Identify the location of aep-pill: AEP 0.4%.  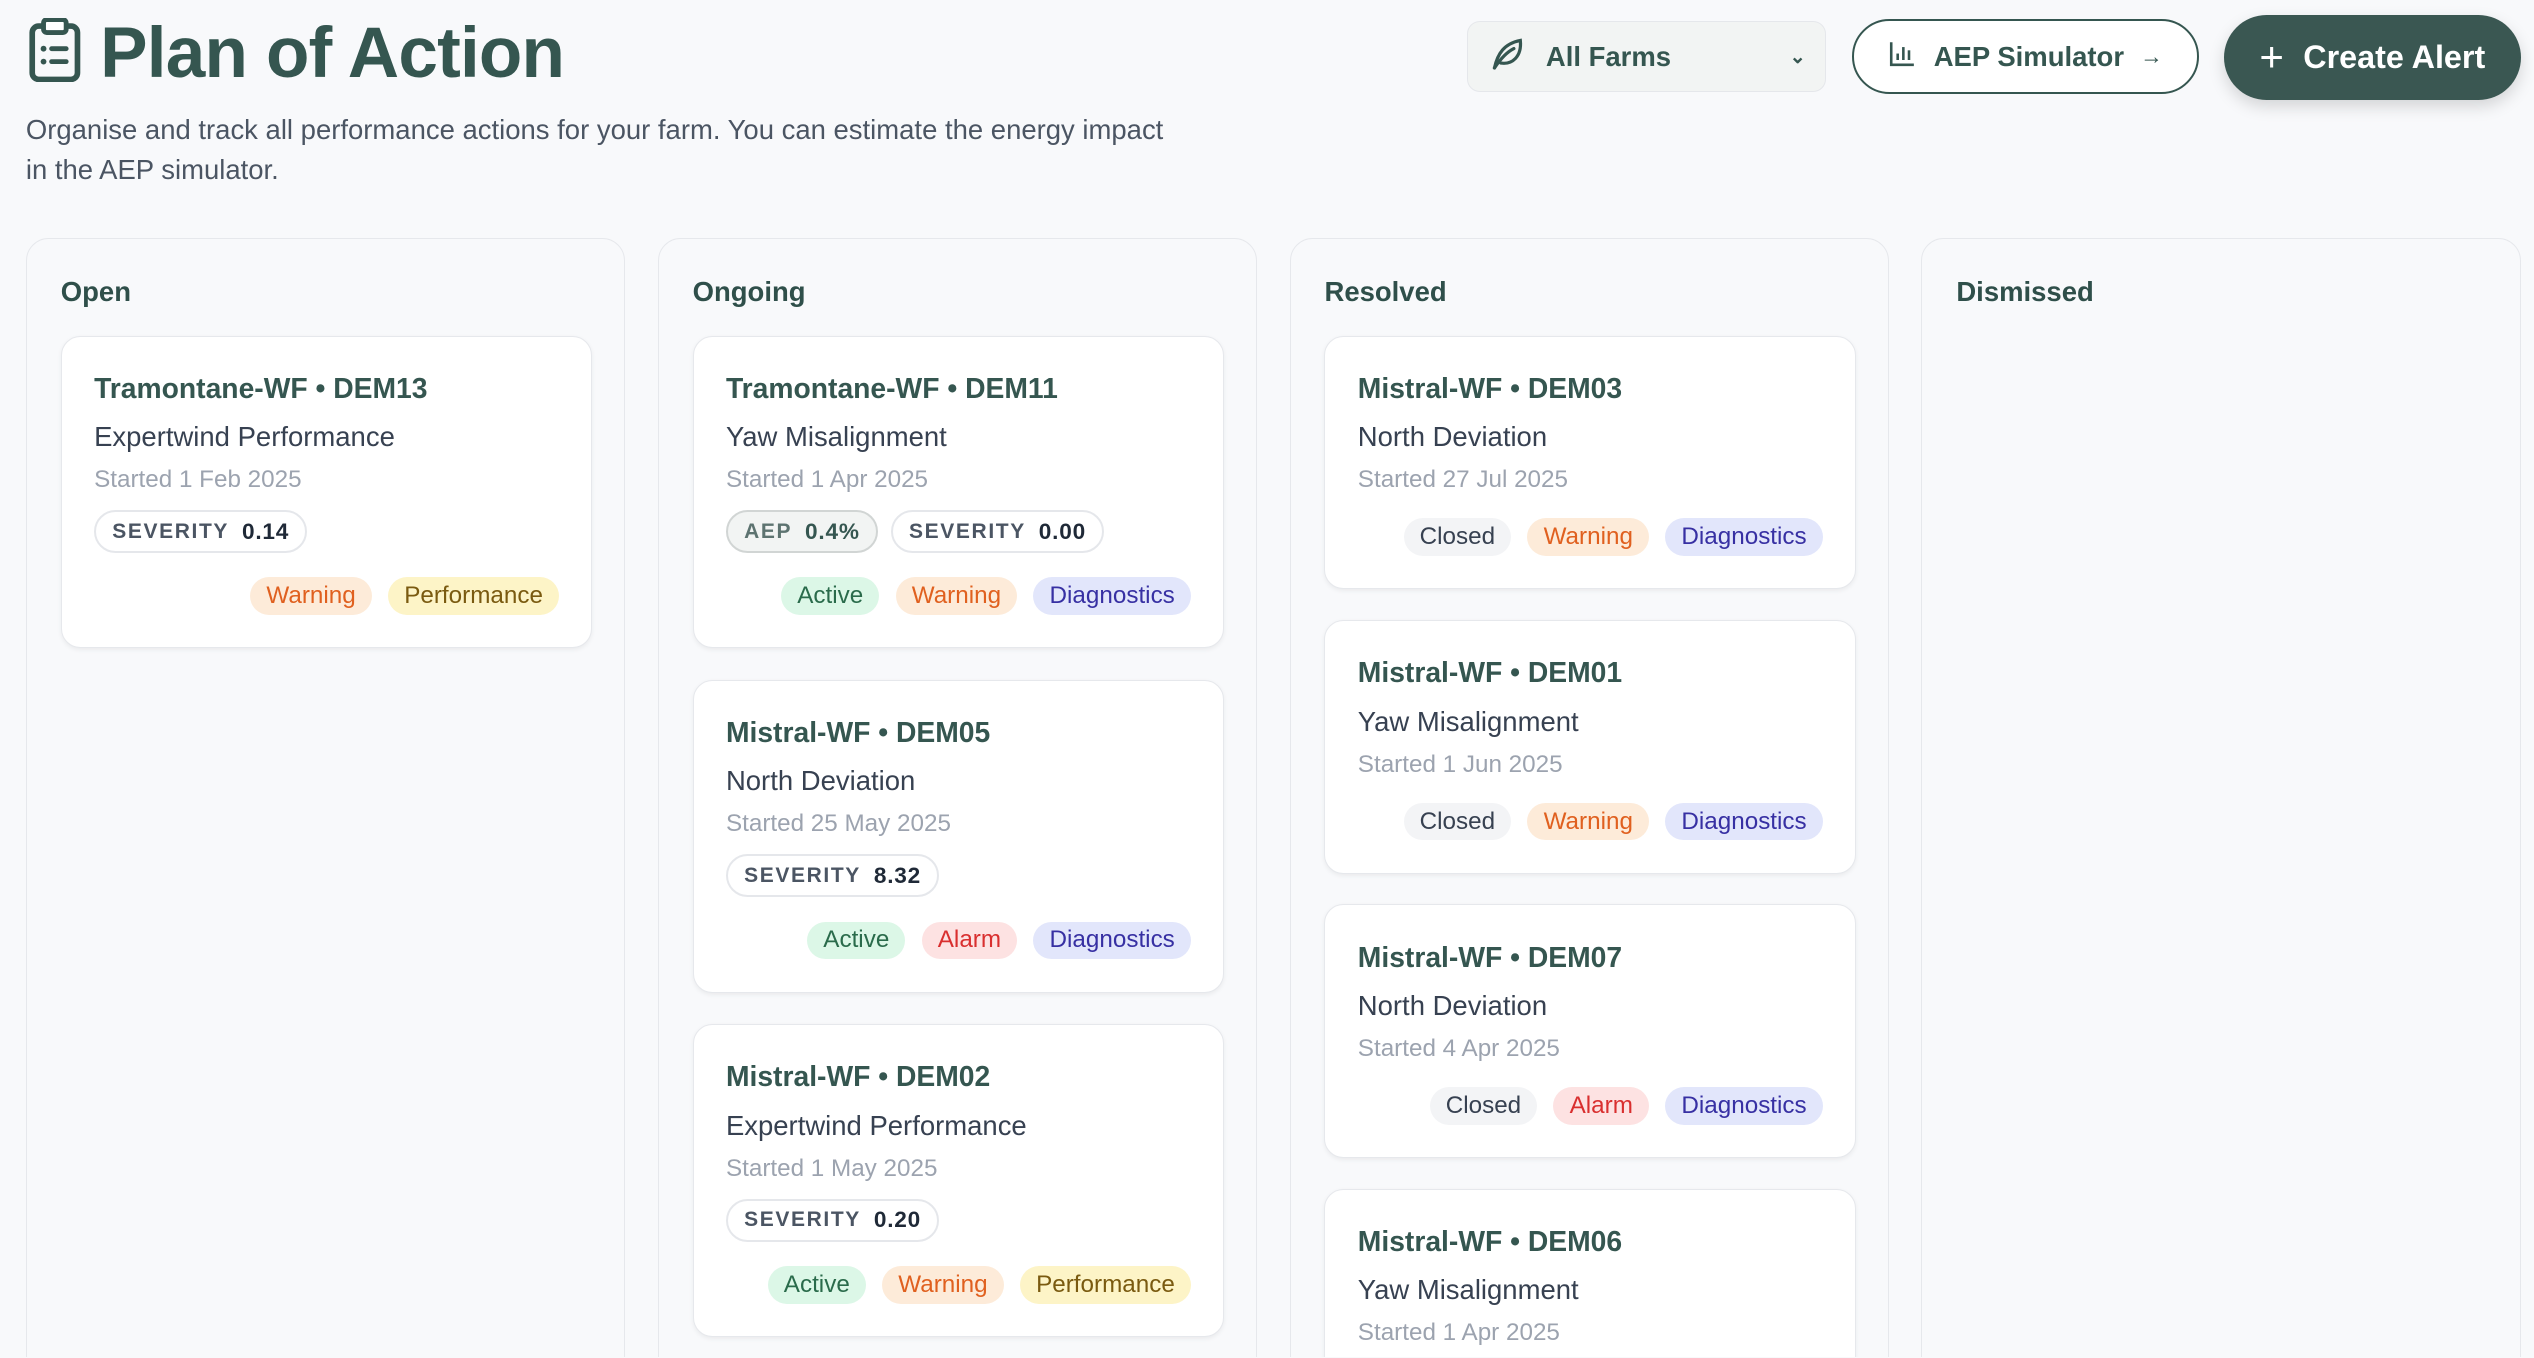
(801, 532).